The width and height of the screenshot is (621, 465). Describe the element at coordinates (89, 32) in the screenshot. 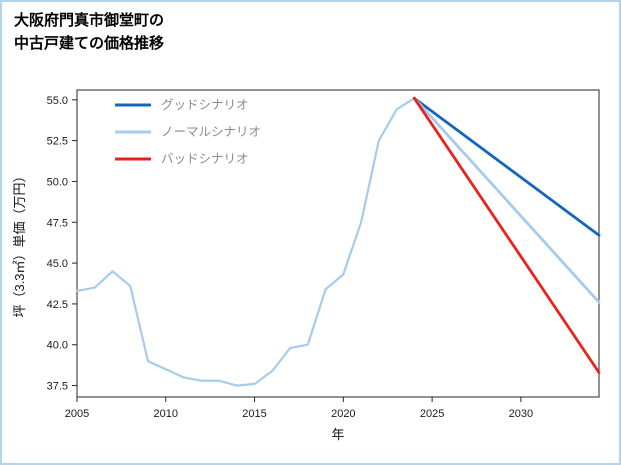

I see `chart-title: 大阪府門真市御堂町の 中古戸建ての価格推移` at that location.